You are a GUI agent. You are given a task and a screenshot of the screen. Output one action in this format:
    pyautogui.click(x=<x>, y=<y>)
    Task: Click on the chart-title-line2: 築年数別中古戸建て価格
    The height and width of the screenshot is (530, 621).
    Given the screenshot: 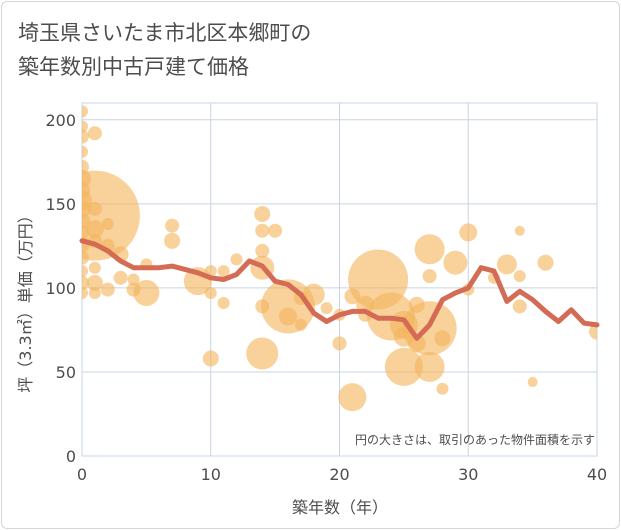 What is the action you would take?
    pyautogui.click(x=133, y=67)
    